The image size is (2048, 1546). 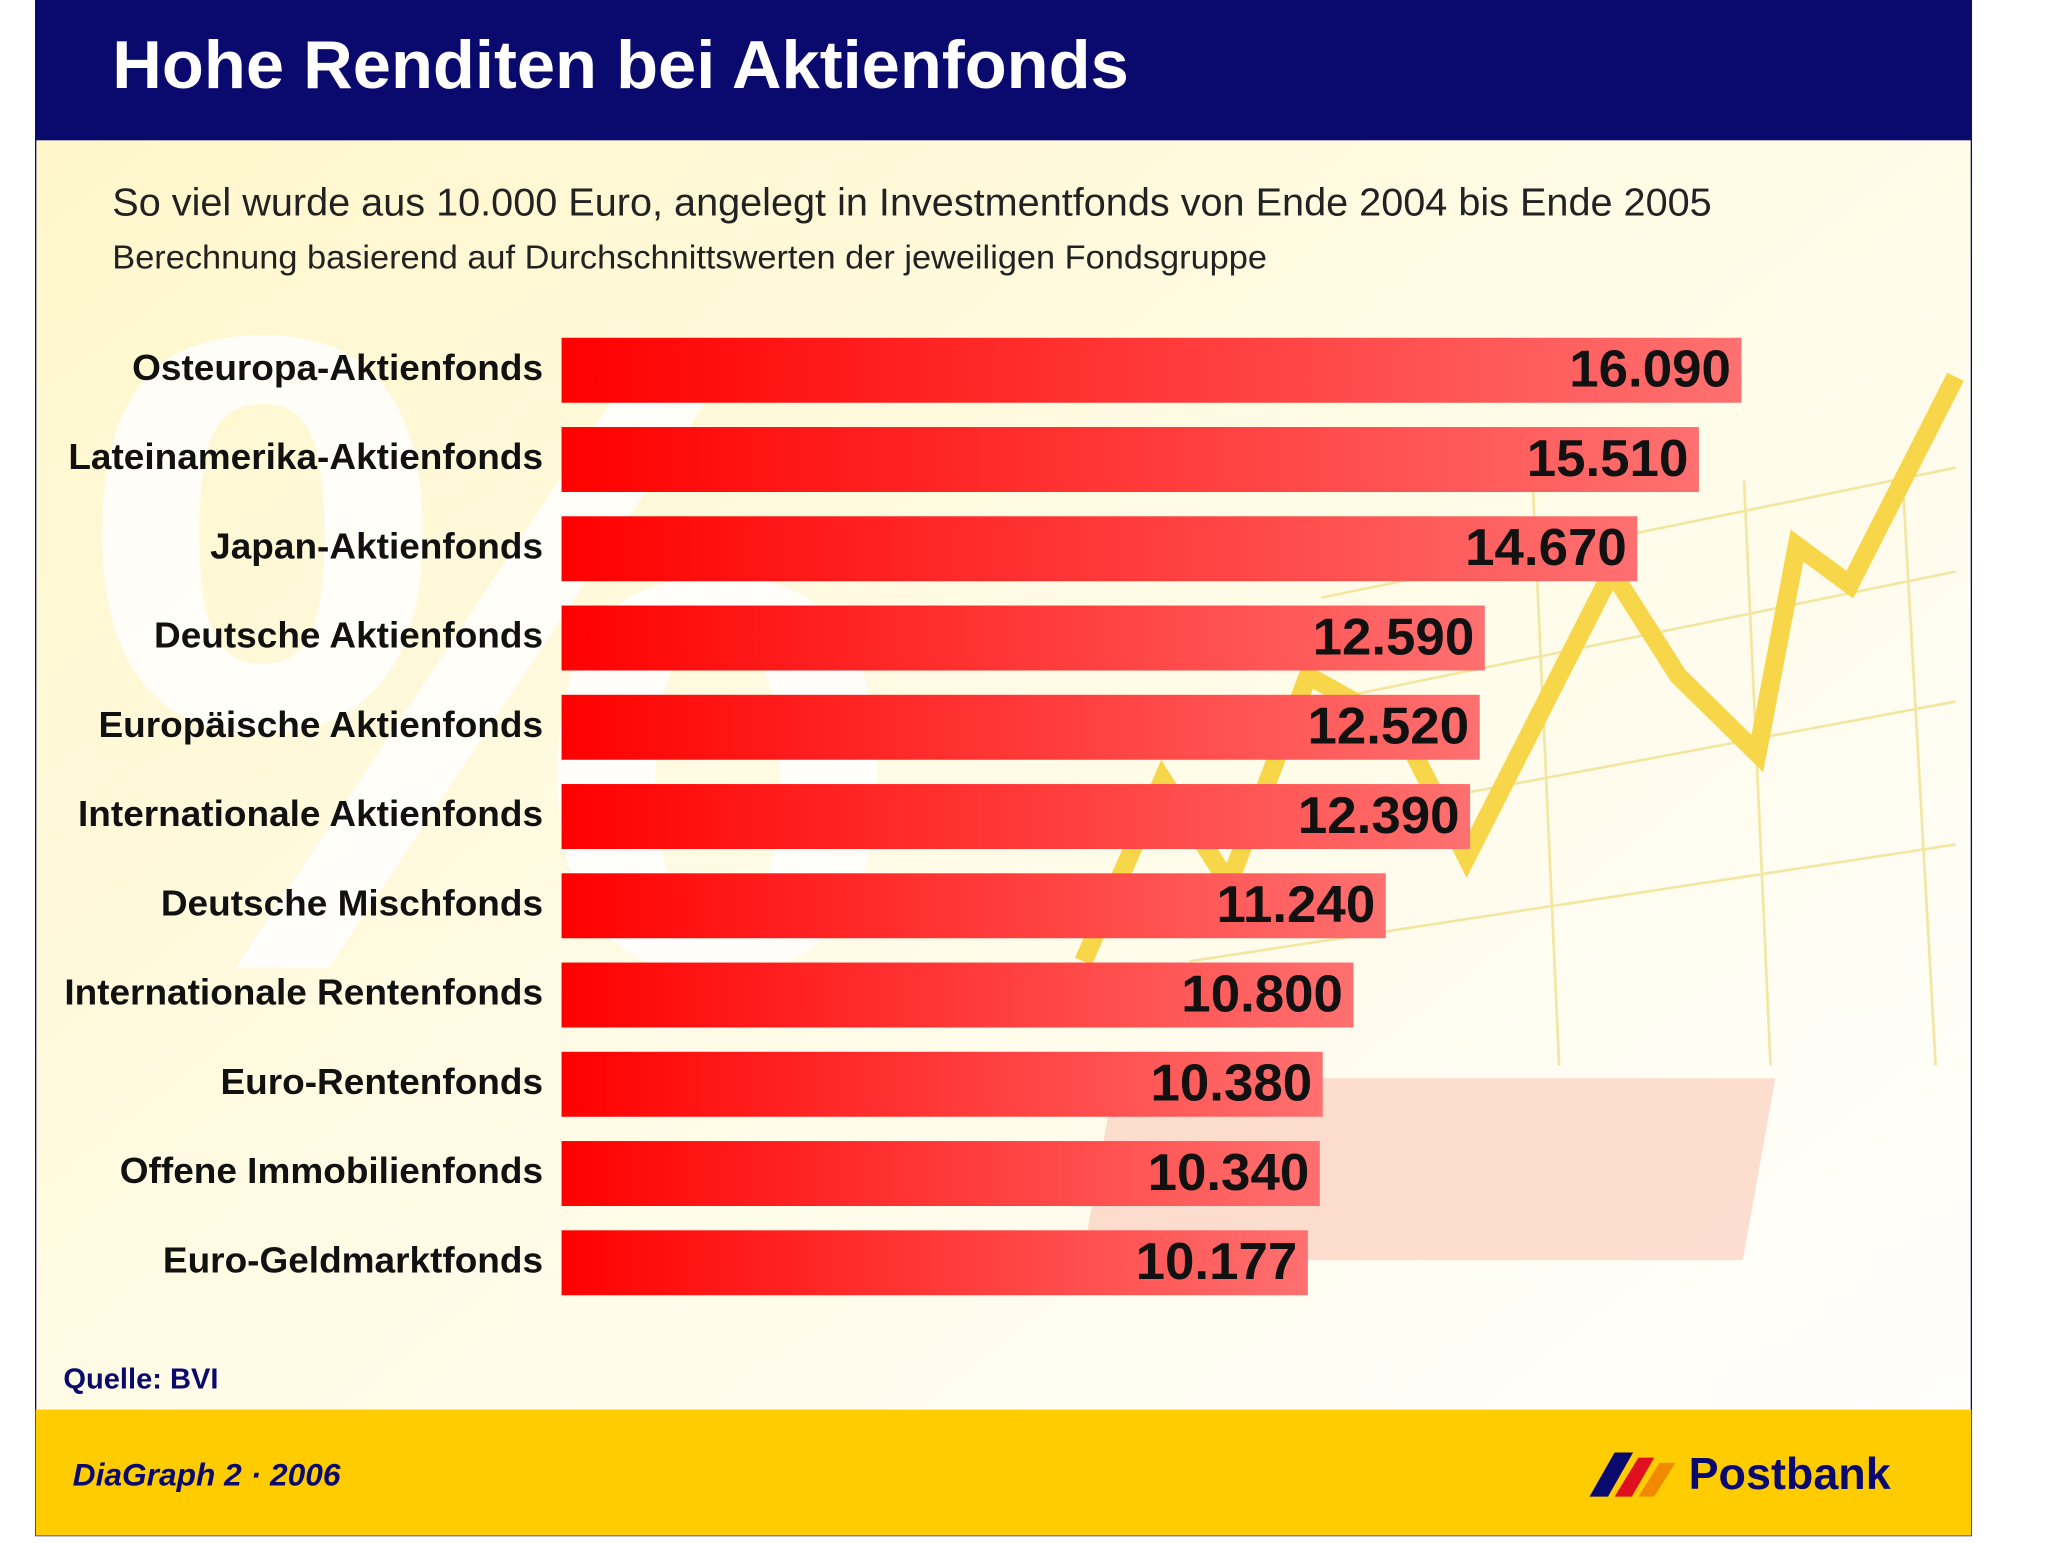 What do you see at coordinates (337, 367) in the screenshot?
I see `category-label: Osteuropa-Aktienfonds` at bounding box center [337, 367].